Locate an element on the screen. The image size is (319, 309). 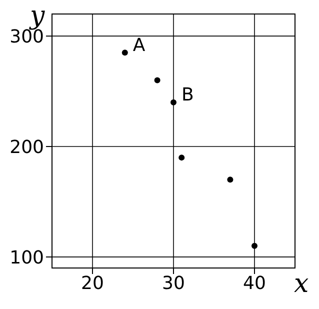
annotation: A is located at coordinates (139, 45).